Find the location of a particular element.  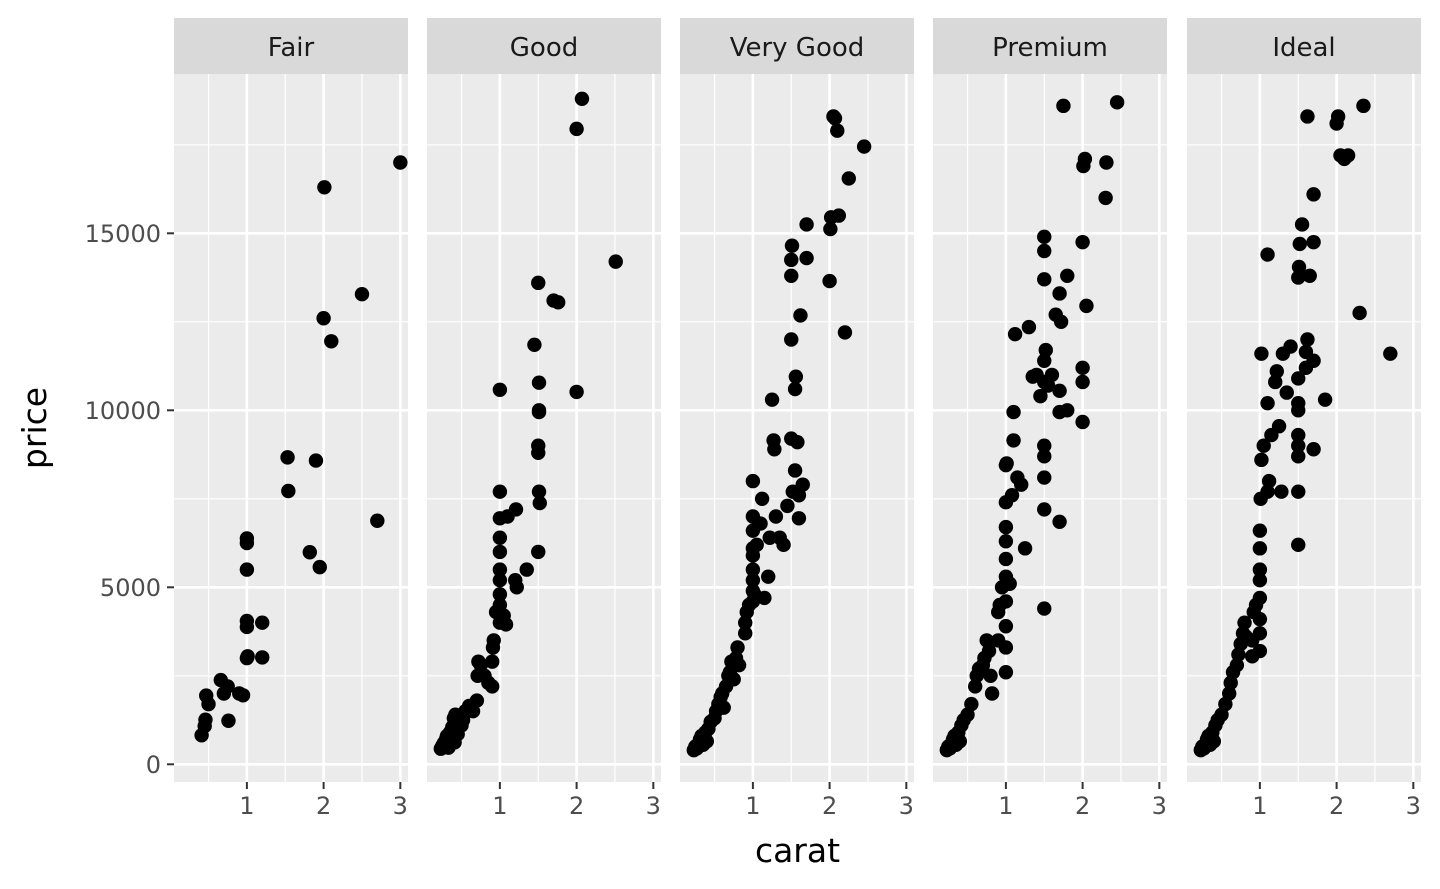

facet-strip is located at coordinates (544, 46).